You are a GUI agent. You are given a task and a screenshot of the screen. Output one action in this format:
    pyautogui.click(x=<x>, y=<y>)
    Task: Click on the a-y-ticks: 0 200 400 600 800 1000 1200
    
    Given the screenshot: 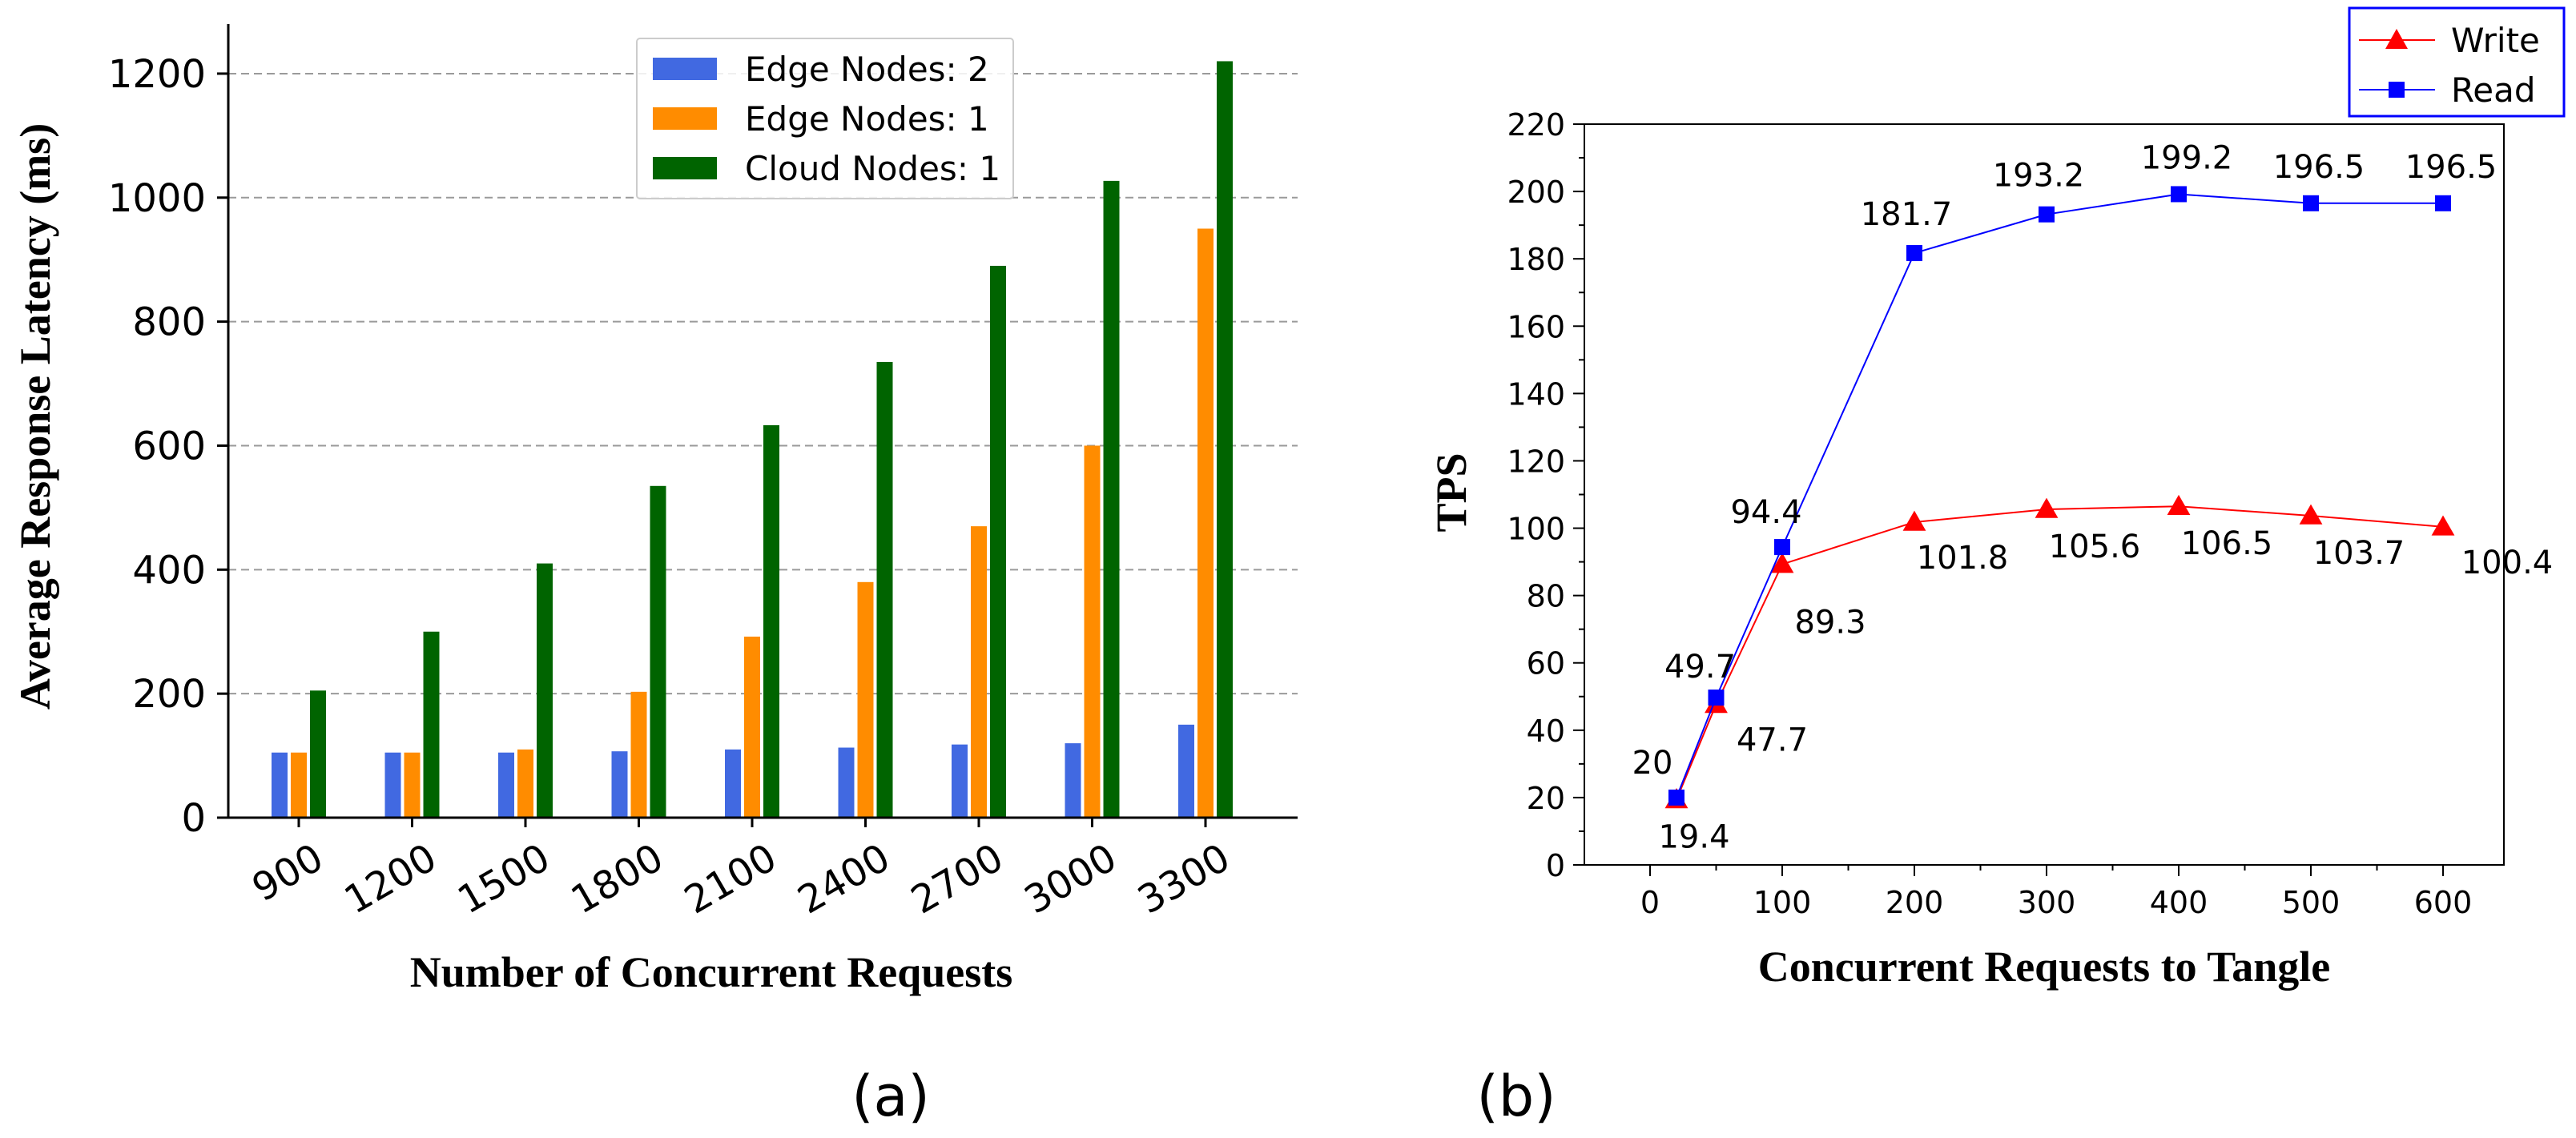 What is the action you would take?
    pyautogui.click(x=168, y=446)
    